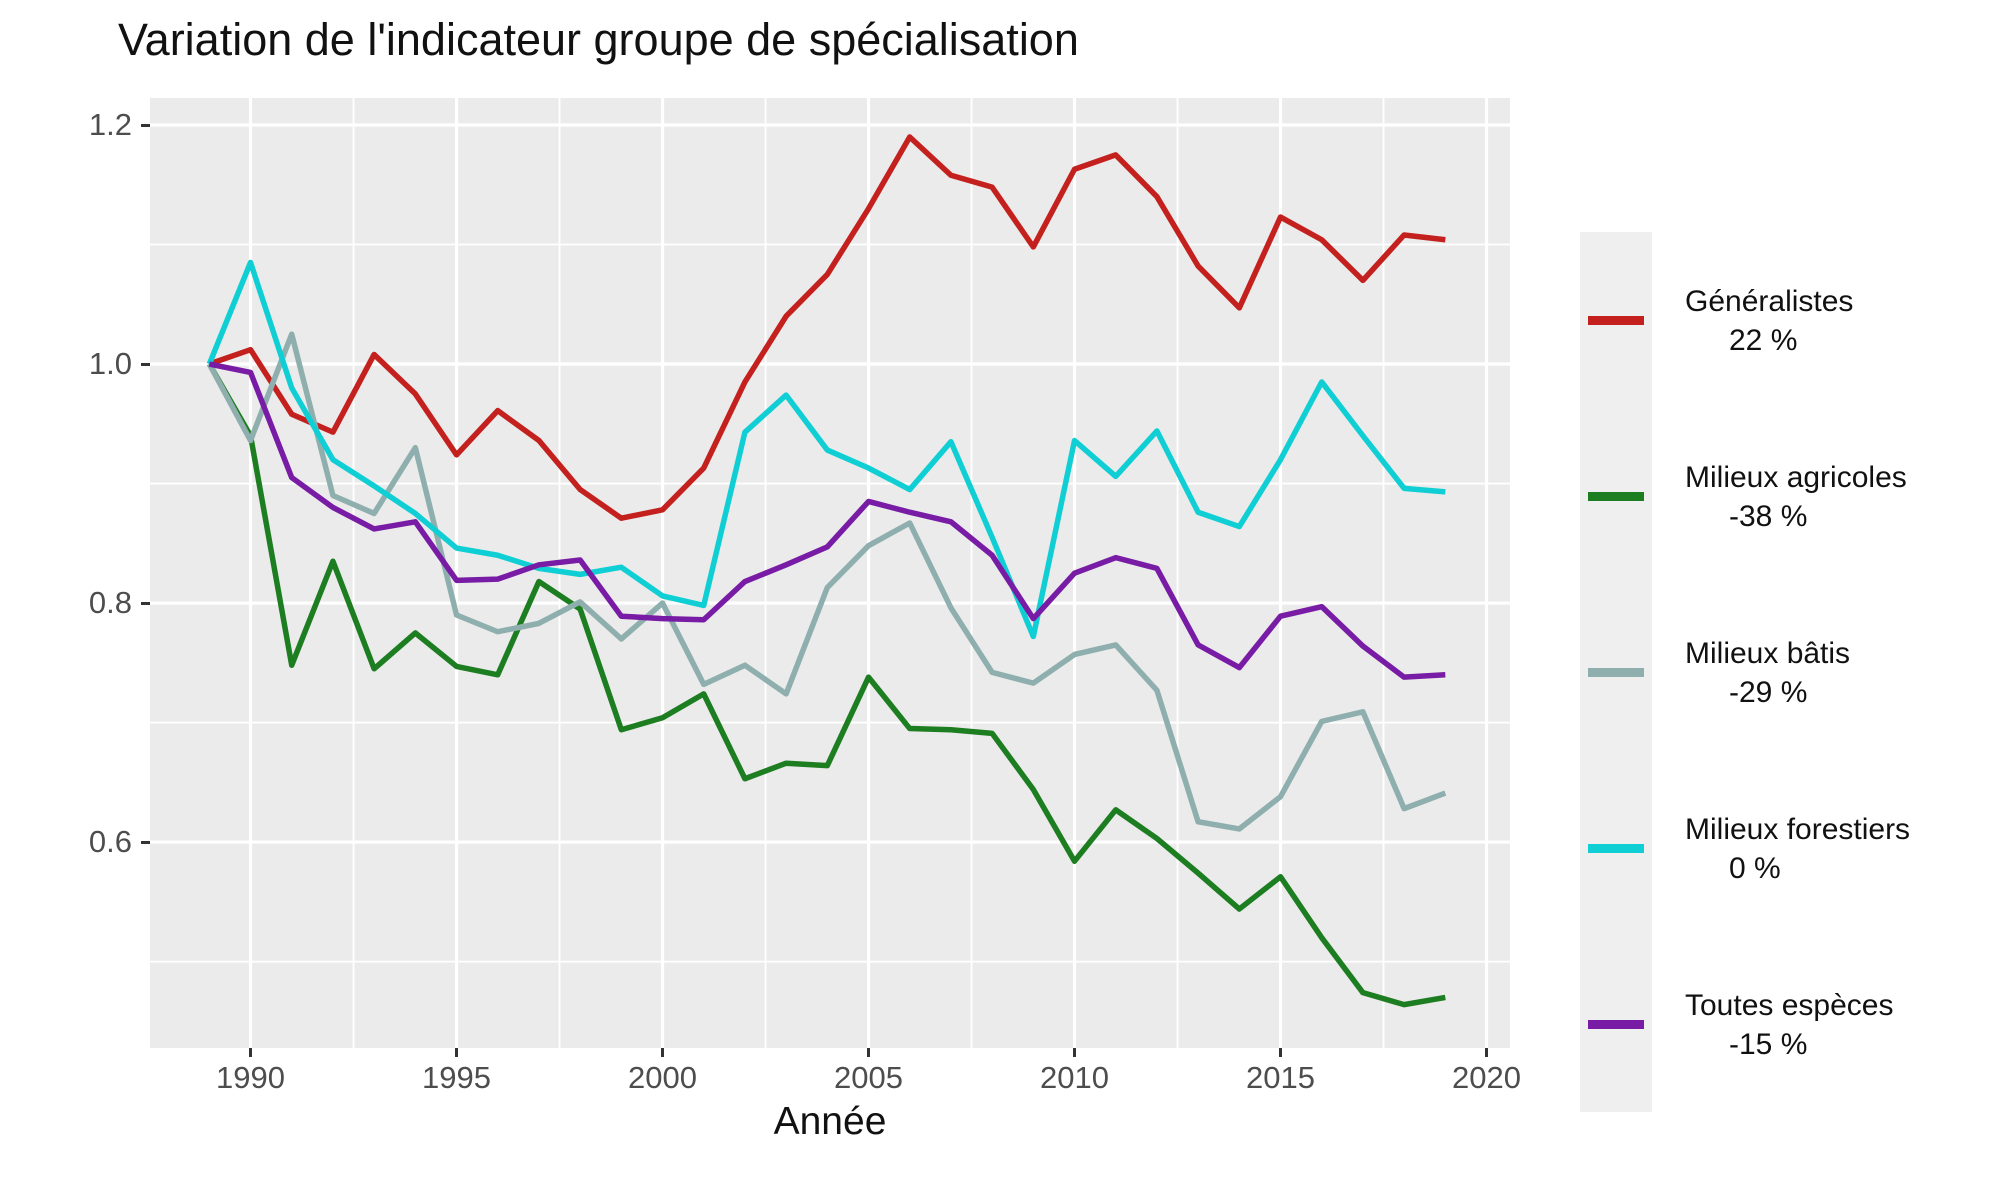 The height and width of the screenshot is (1181, 2007). I want to click on legend-label: Généralistes, so click(1769, 301).